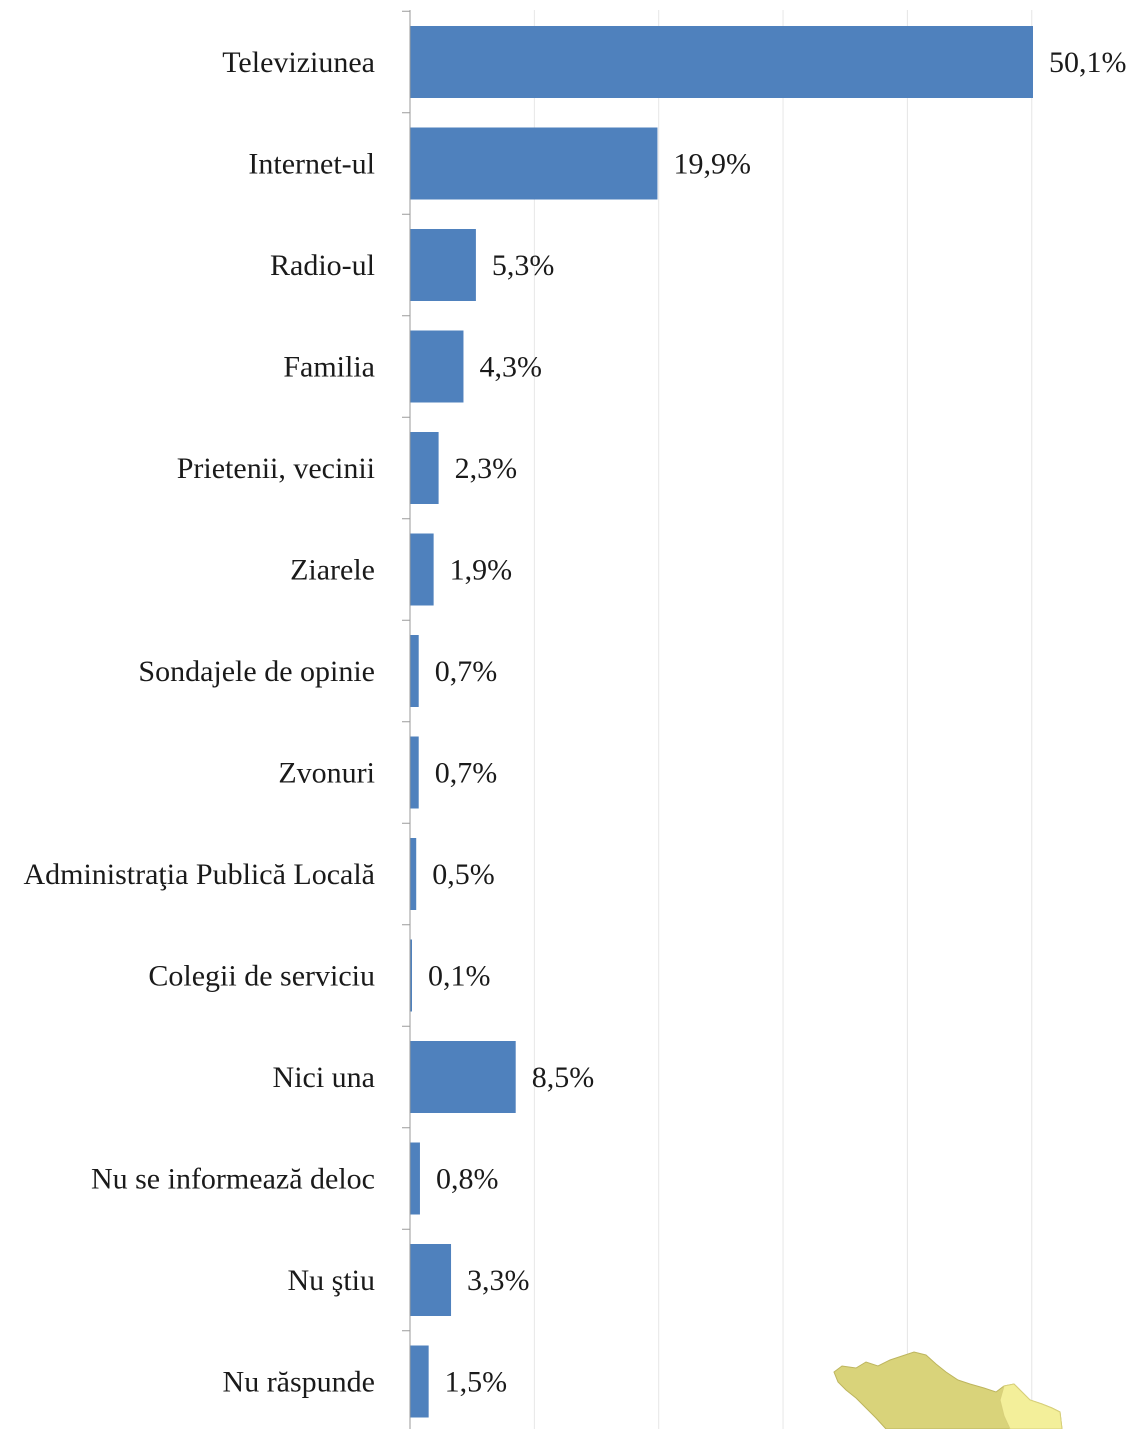 The width and height of the screenshot is (1139, 1429). Describe the element at coordinates (322, 265) in the screenshot. I see `category-label: Radio-ul` at that location.